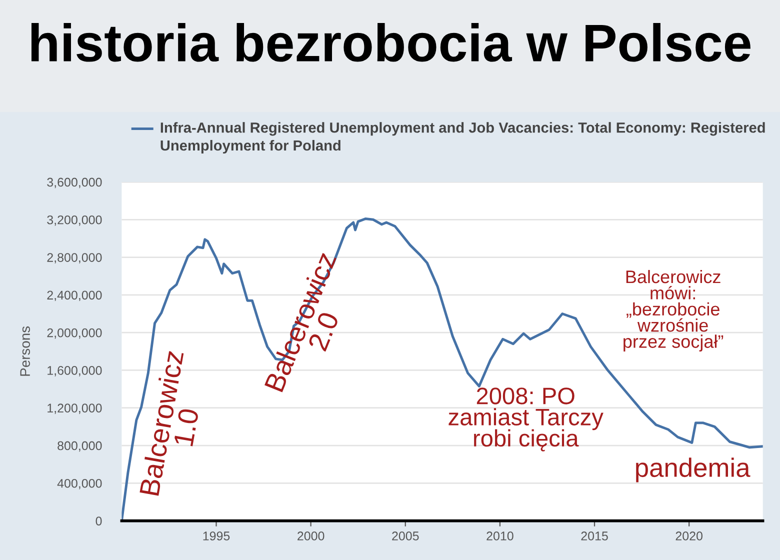 Image resolution: width=780 pixels, height=560 pixels. I want to click on annotation: Balcerowicz mówi: „bezrobocie wzrośnie przez socjał”, so click(674, 311).